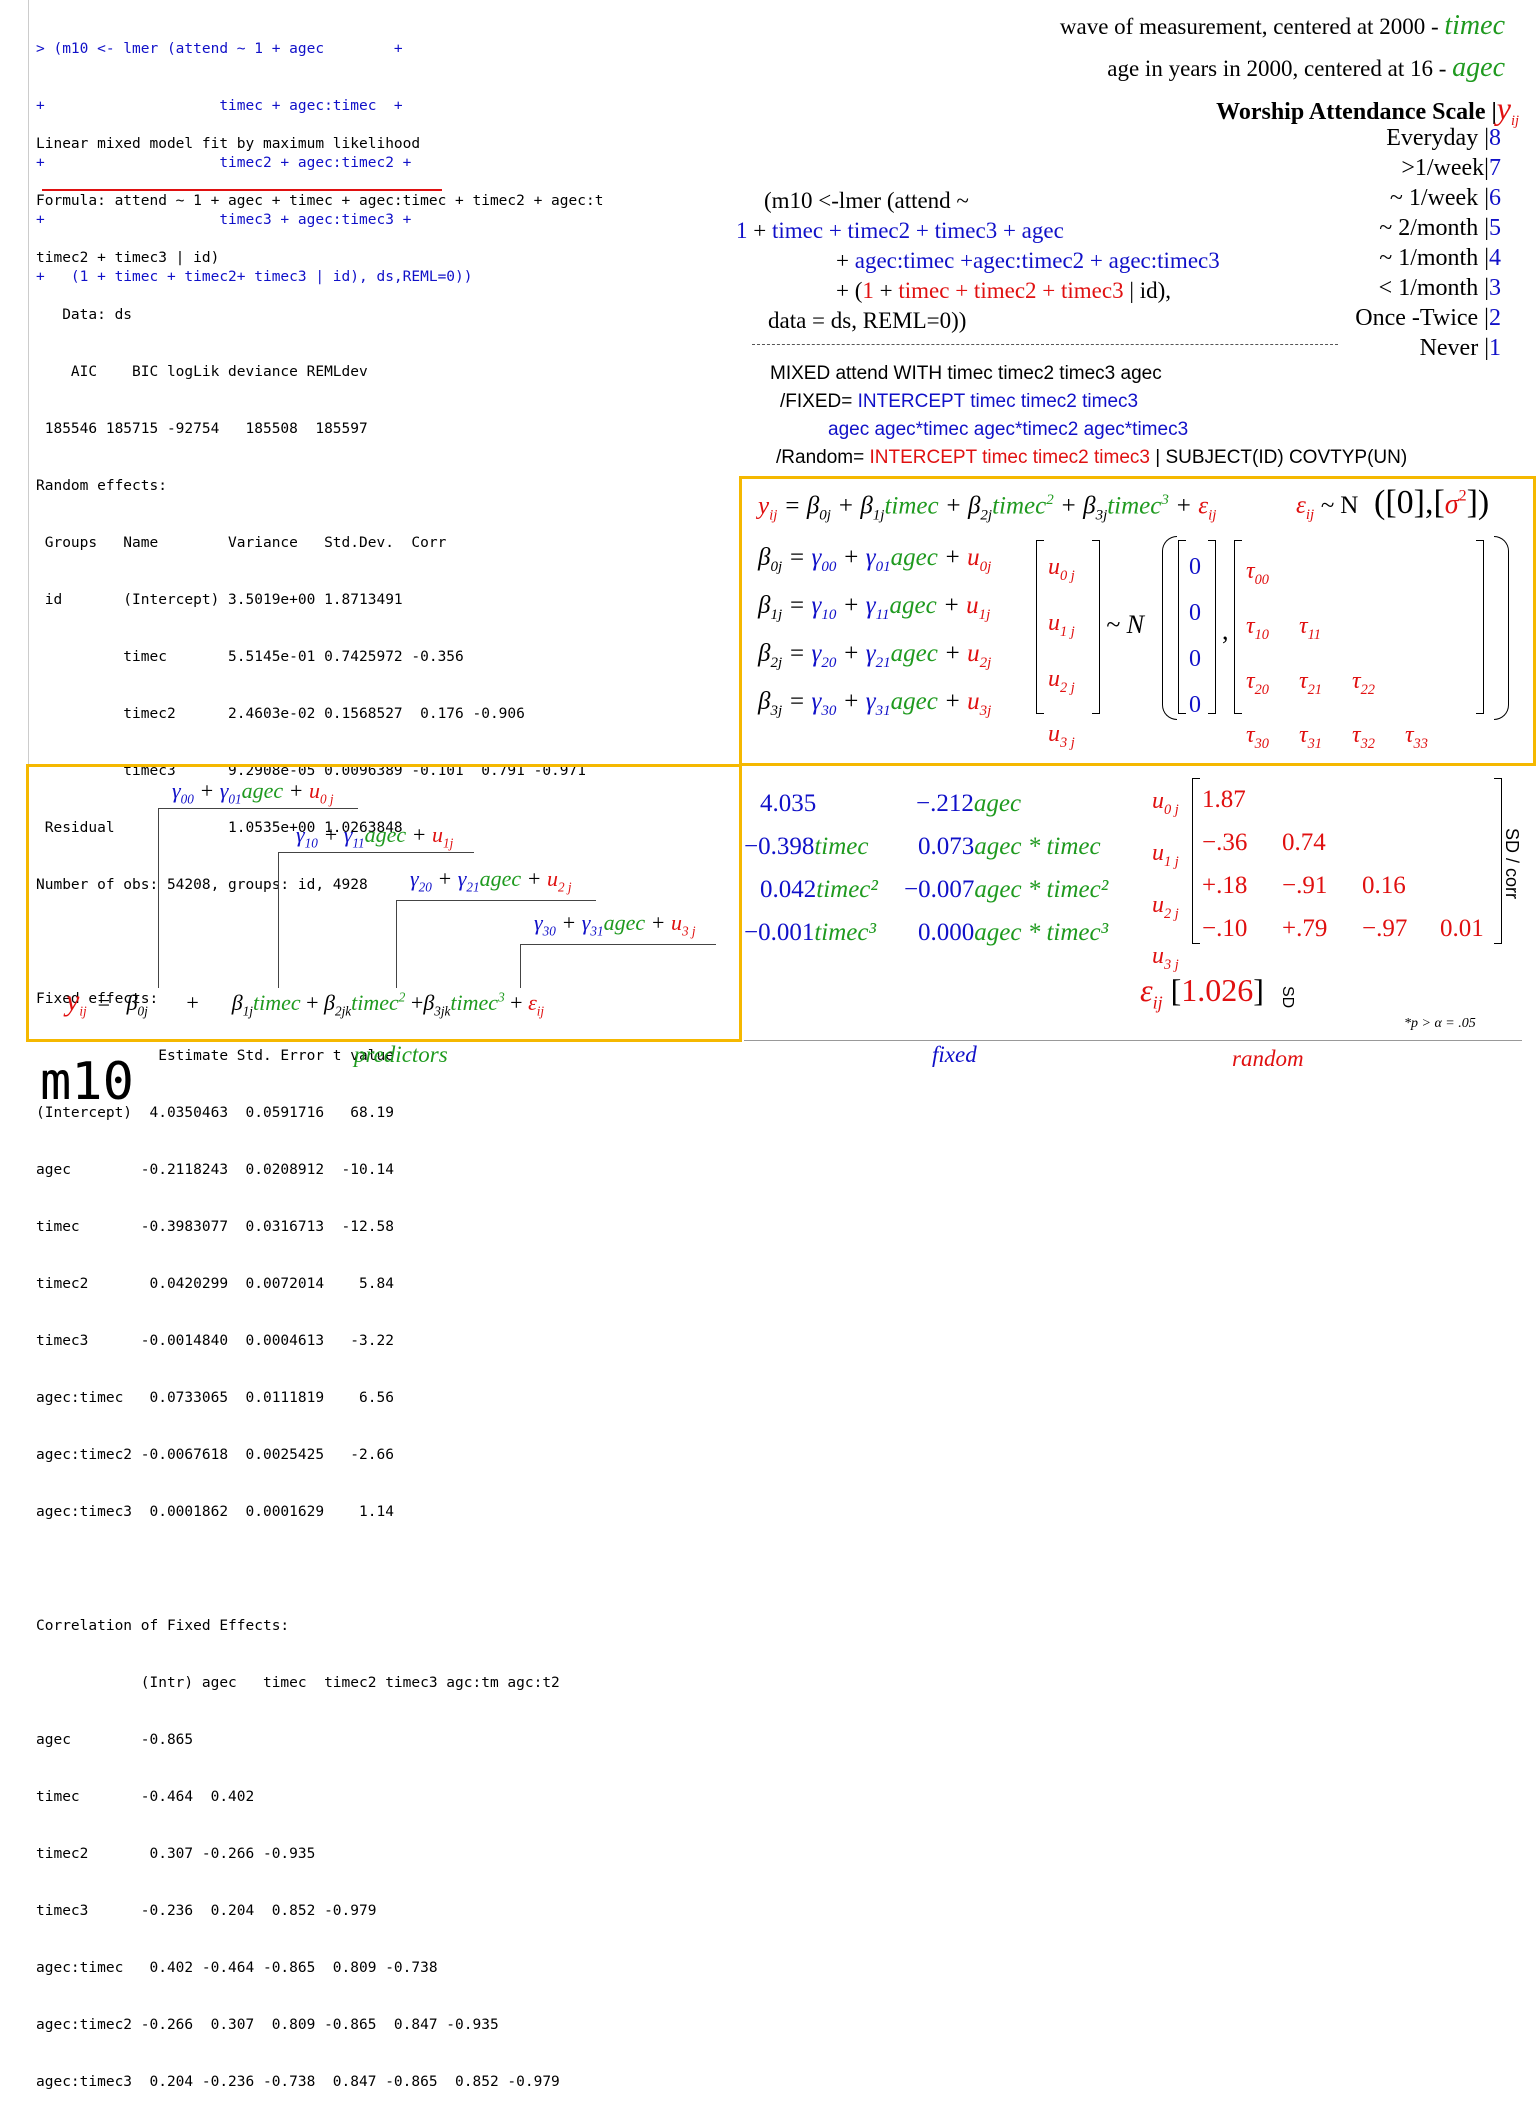 Image resolution: width=1537 pixels, height=2111 pixels. What do you see at coordinates (954, 1054) in the screenshot?
I see `label-fixed: fixed` at bounding box center [954, 1054].